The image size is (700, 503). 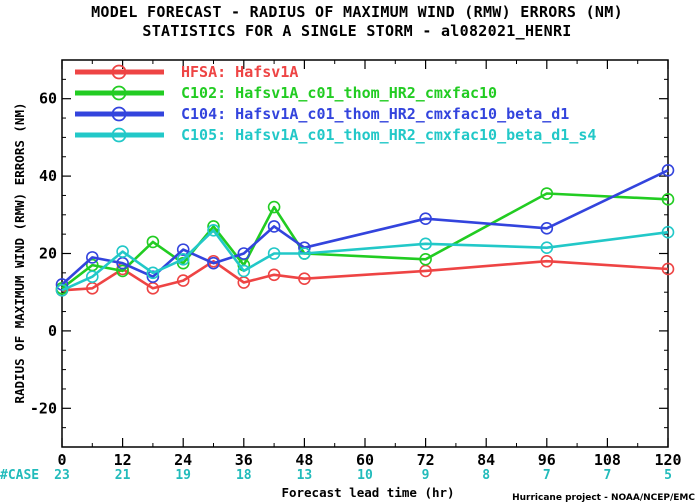 What do you see at coordinates (339, 93) in the screenshot?
I see `legend-entry: C102: Hafsv1A_c01_thom_HR2_cmxfac10` at bounding box center [339, 93].